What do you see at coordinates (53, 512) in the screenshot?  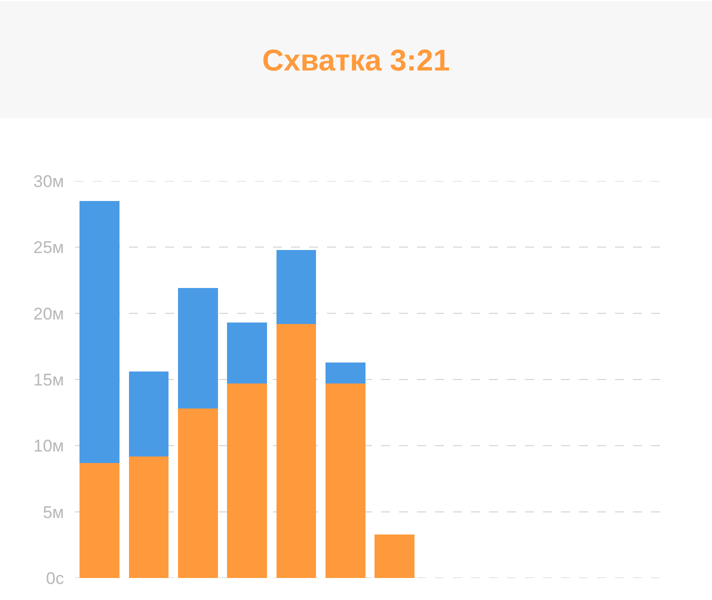 I see `y-tick-label: 5м` at bounding box center [53, 512].